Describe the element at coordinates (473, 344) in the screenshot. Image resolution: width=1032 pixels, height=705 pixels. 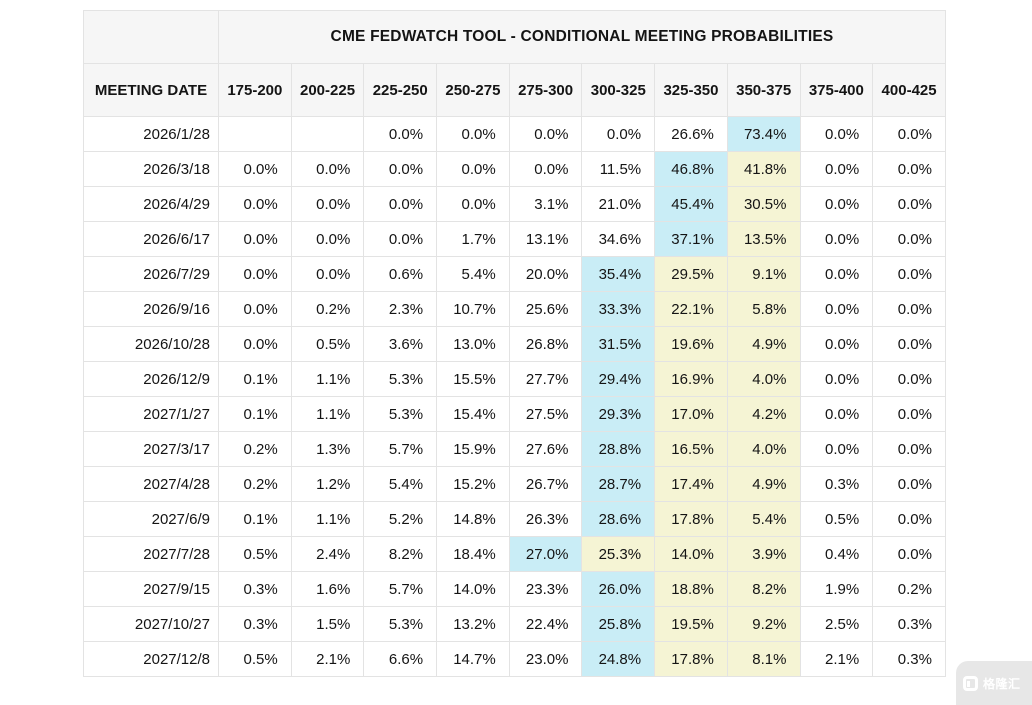
I see `probability-cell: 13.0%` at that location.